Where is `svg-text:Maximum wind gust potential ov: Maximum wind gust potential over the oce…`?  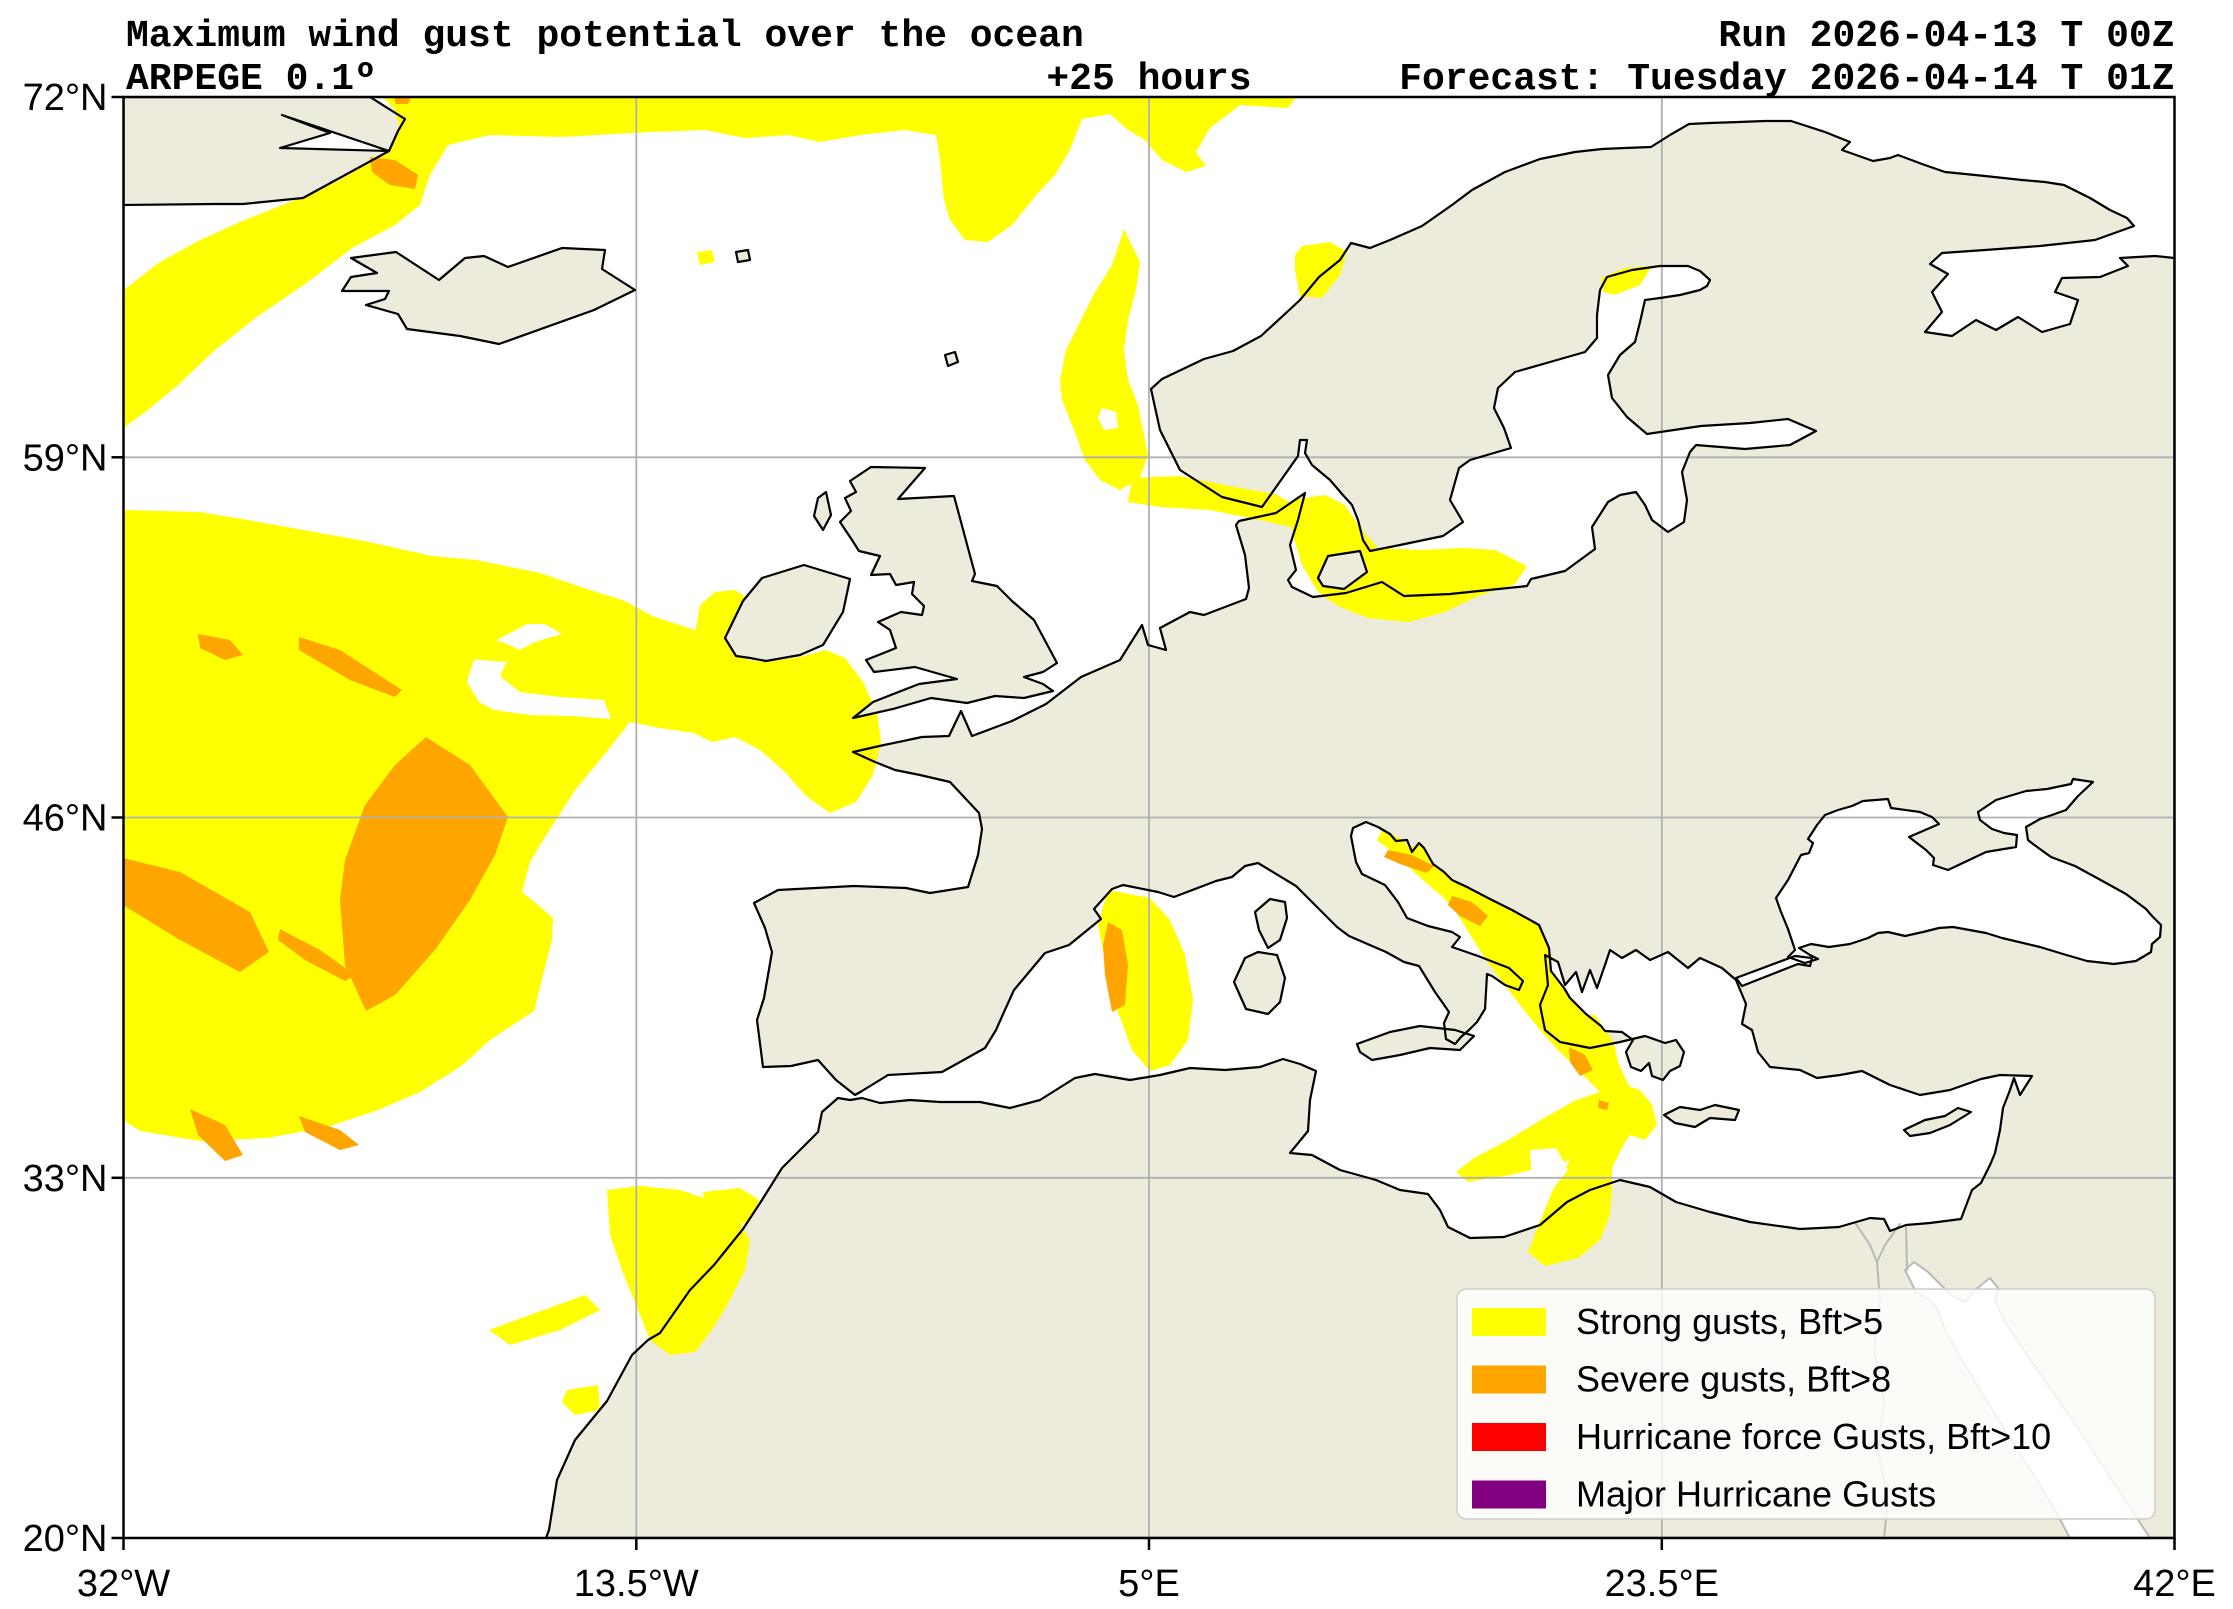
svg-text:Maximum wind gust potential ov: Maximum wind gust potential over the oce… is located at coordinates (605, 36).